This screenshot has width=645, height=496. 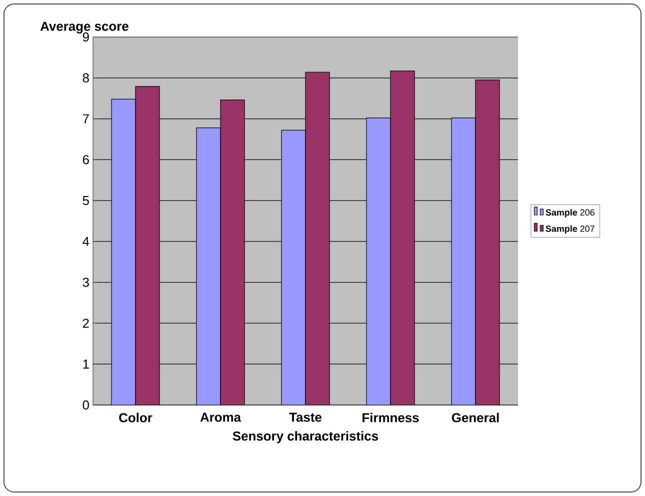 What do you see at coordinates (86, 364) in the screenshot?
I see `y-tick-label: 1` at bounding box center [86, 364].